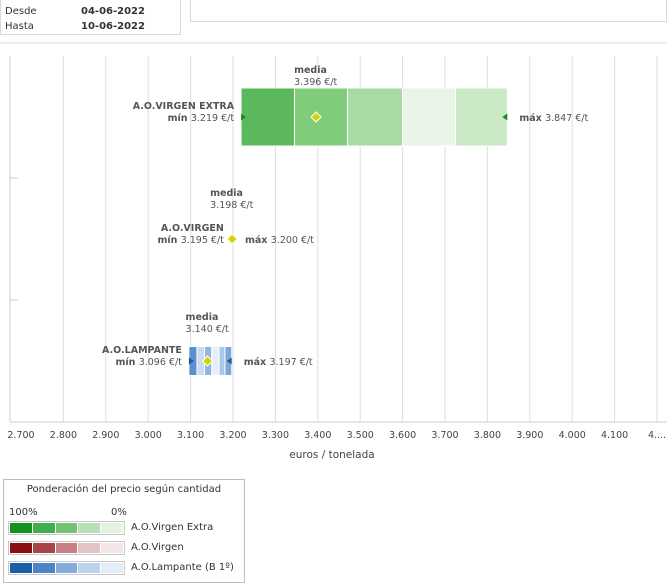  I want to click on x-tick-label: 3.400, so click(317, 435).